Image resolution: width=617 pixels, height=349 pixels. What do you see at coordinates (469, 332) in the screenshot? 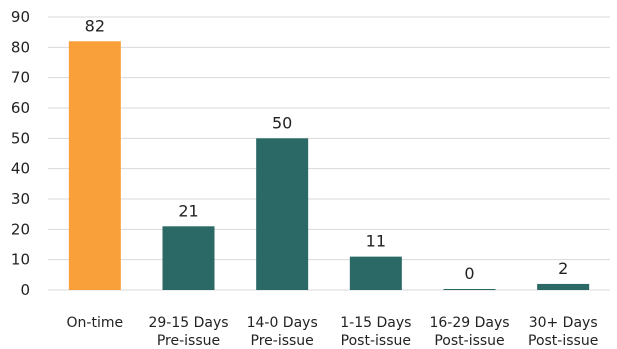
I see `x-category-label: 16-29 Days Post-issue` at bounding box center [469, 332].